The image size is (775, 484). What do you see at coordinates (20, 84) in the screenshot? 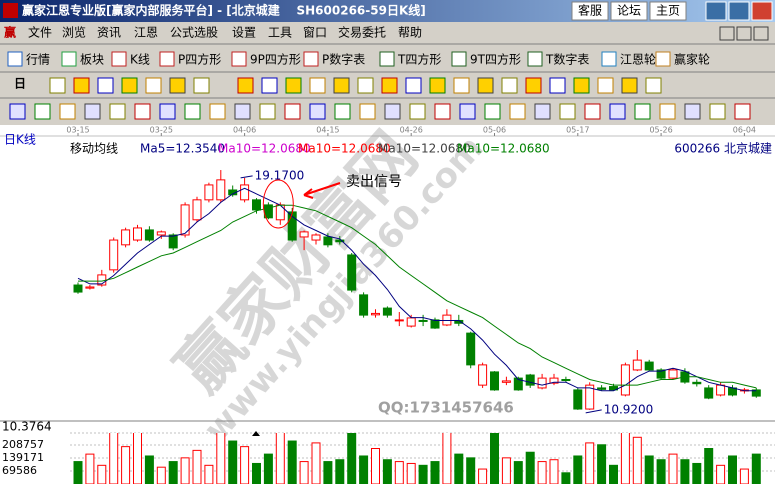
I see `period-select: 日` at bounding box center [20, 84].